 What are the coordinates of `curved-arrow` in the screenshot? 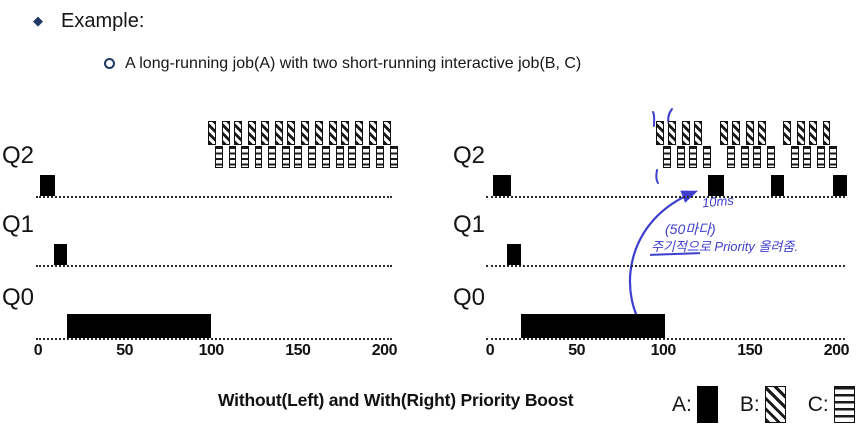 It's located at (664, 262).